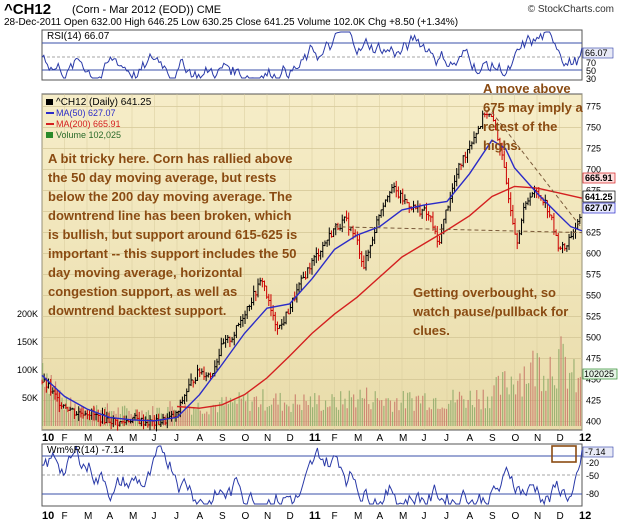  Describe the element at coordinates (593, 149) in the screenshot. I see `price-tick-label: 725` at that location.